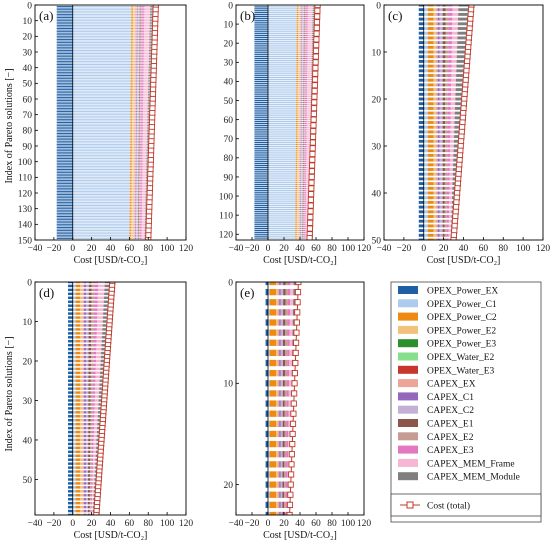  What do you see at coordinates (72, 524) in the screenshot?
I see `x-tick-label: 0` at bounding box center [72, 524].